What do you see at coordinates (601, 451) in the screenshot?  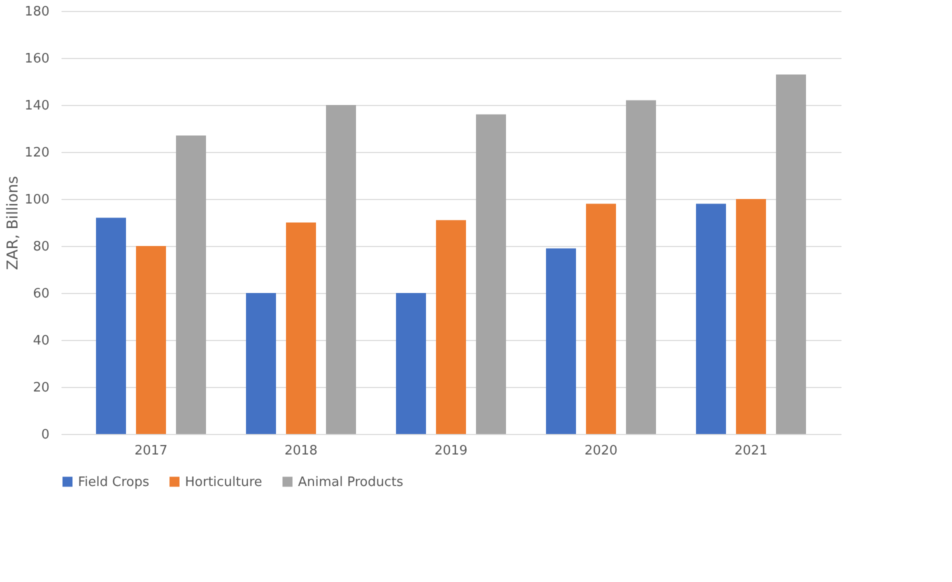 I see `x-tick-label: 2020` at bounding box center [601, 451].